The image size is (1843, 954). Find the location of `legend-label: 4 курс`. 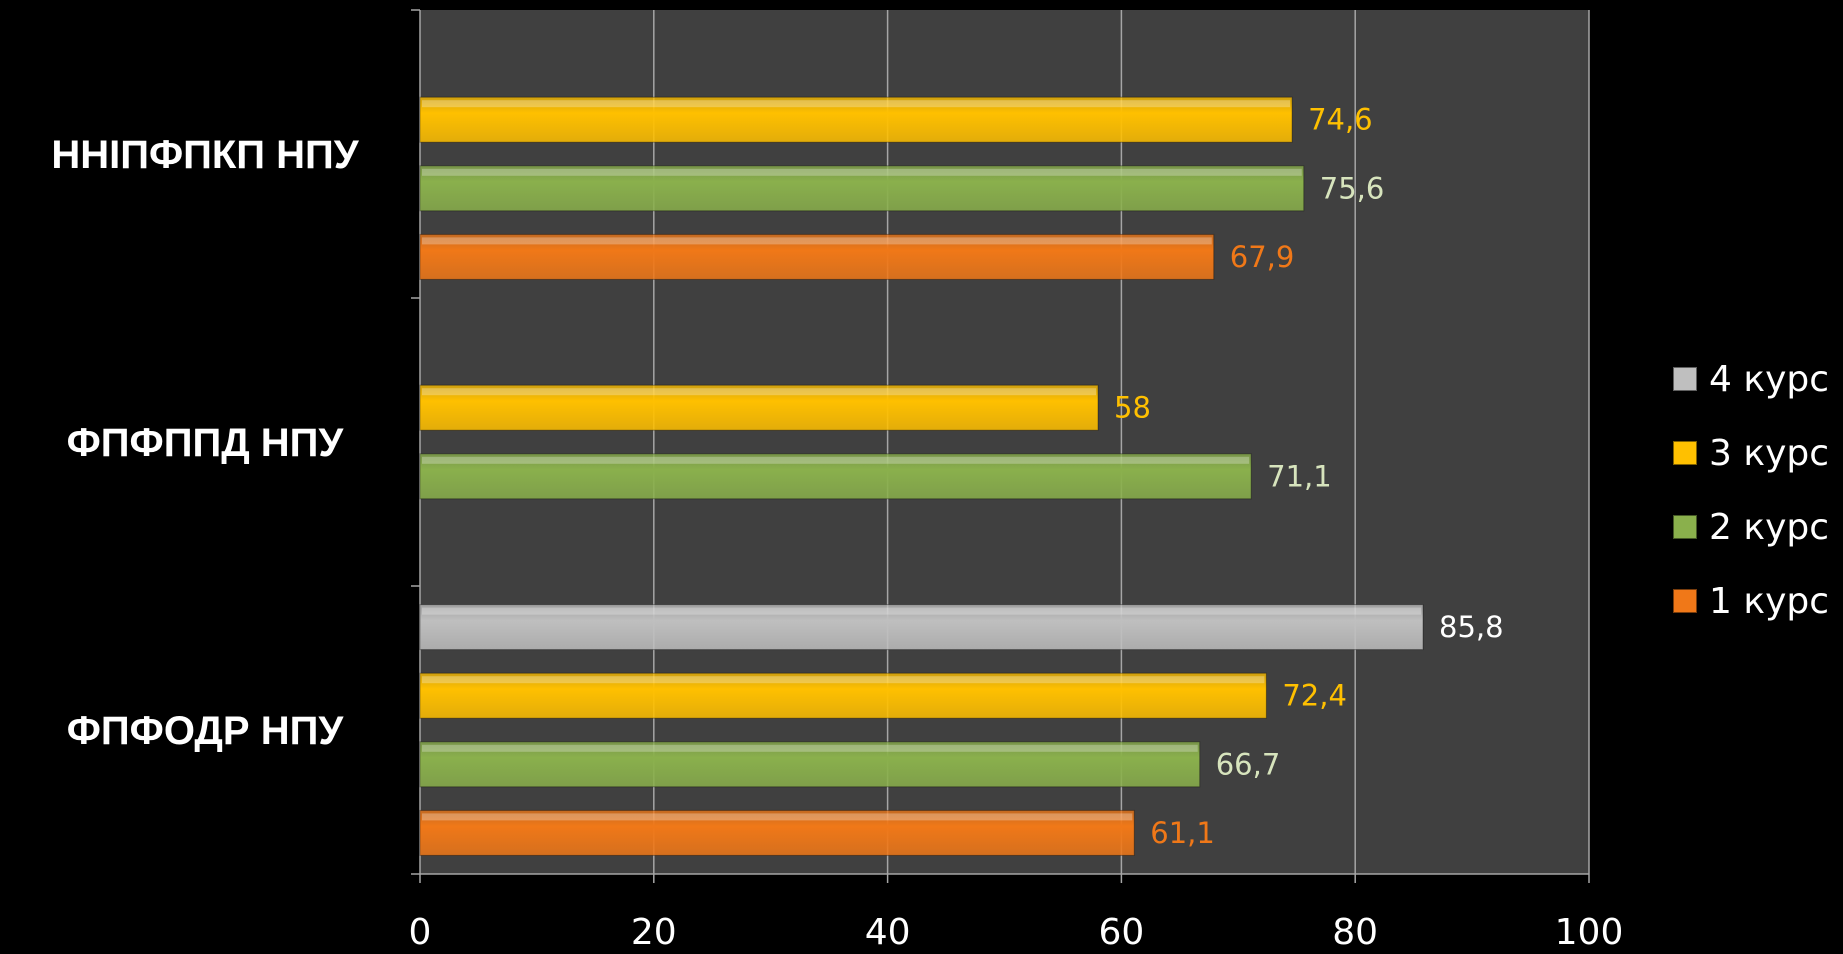

legend-label: 4 курс is located at coordinates (1769, 379).